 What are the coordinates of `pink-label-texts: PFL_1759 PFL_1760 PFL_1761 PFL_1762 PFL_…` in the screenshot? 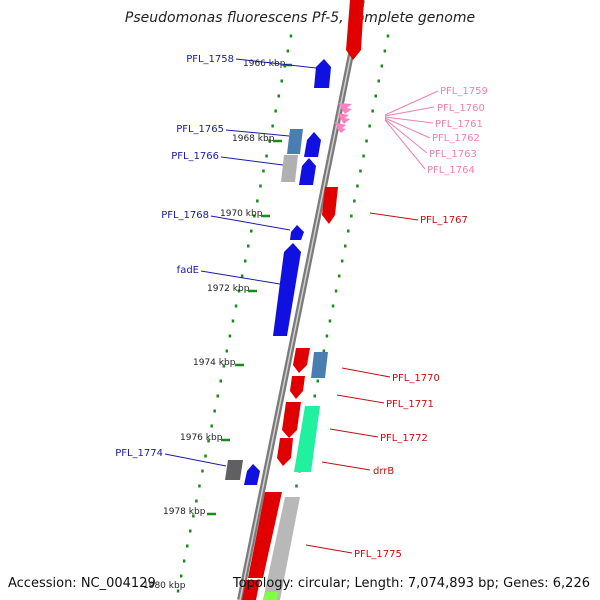 It's located at (457, 131).